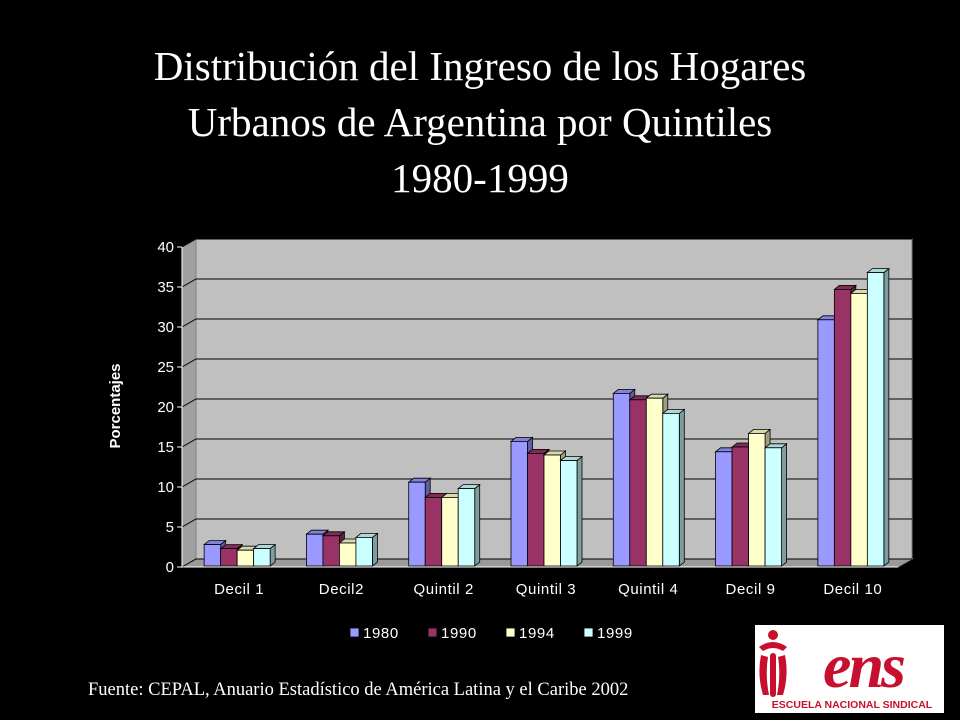 Image resolution: width=960 pixels, height=720 pixels. Describe the element at coordinates (443, 589) in the screenshot. I see `x-category-label: Quintil 2` at that location.